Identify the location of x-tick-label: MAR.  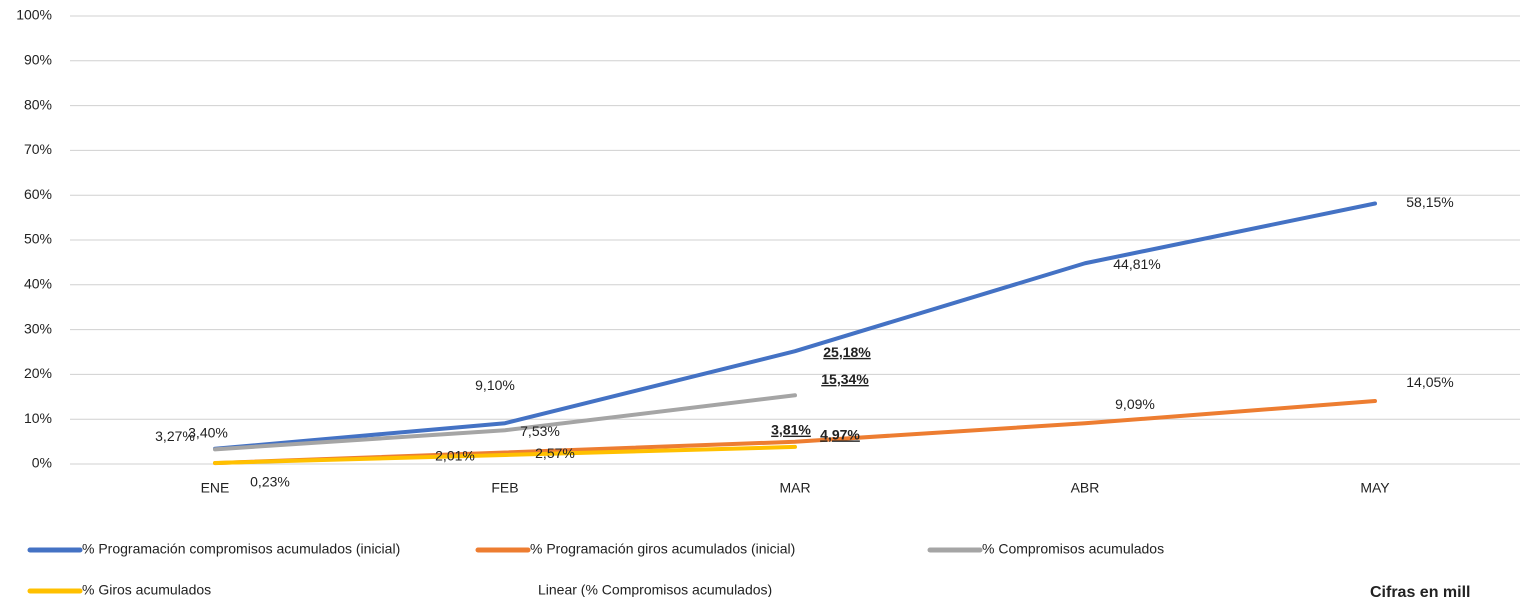
(794, 488).